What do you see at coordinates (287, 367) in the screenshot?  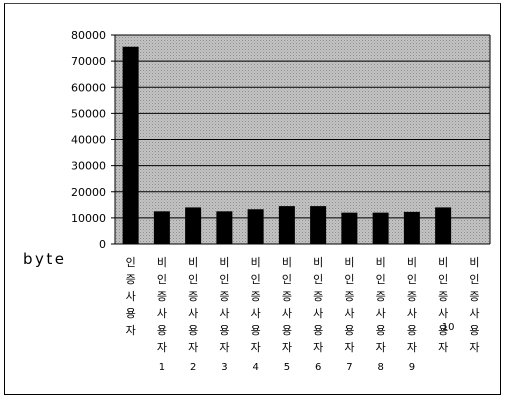 I see `x-tick-label-number: 5` at bounding box center [287, 367].